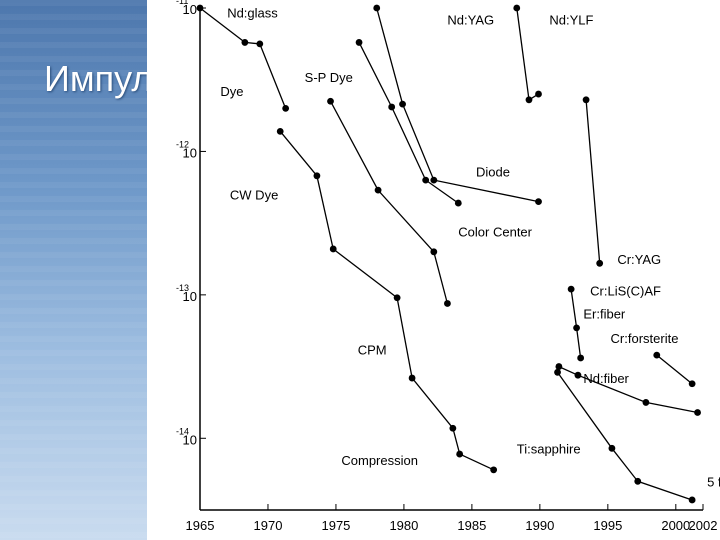 Image resolution: width=720 pixels, height=540 pixels. Describe the element at coordinates (252, 12) in the screenshot. I see `series-label: Nd:glass` at that location.